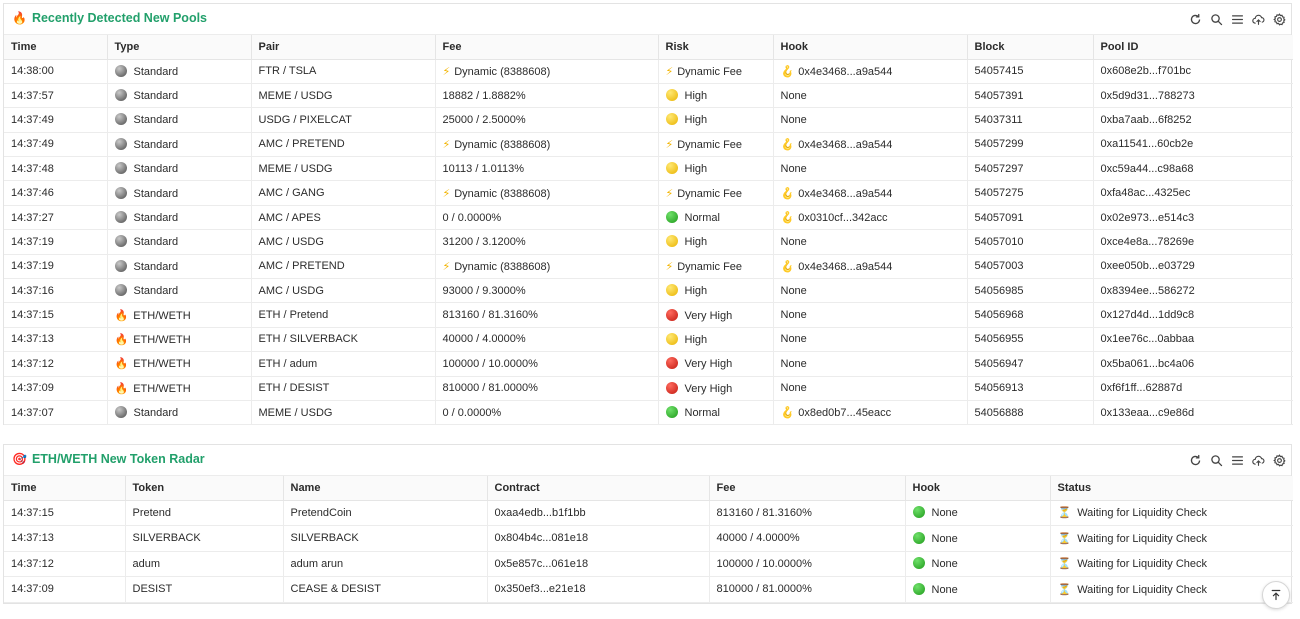 The width and height of the screenshot is (1300, 619). What do you see at coordinates (716, 47) in the screenshot?
I see `column-header-risk: Risk` at bounding box center [716, 47].